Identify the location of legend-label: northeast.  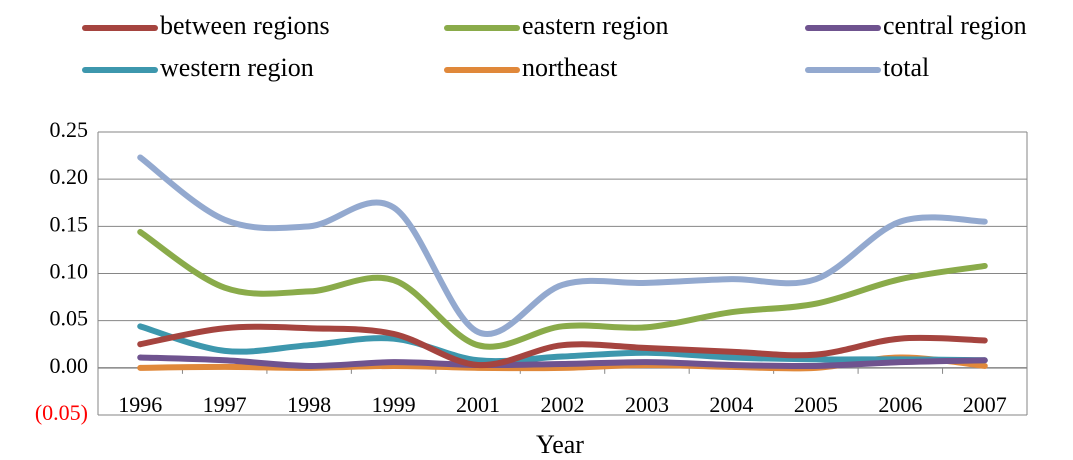
(570, 67).